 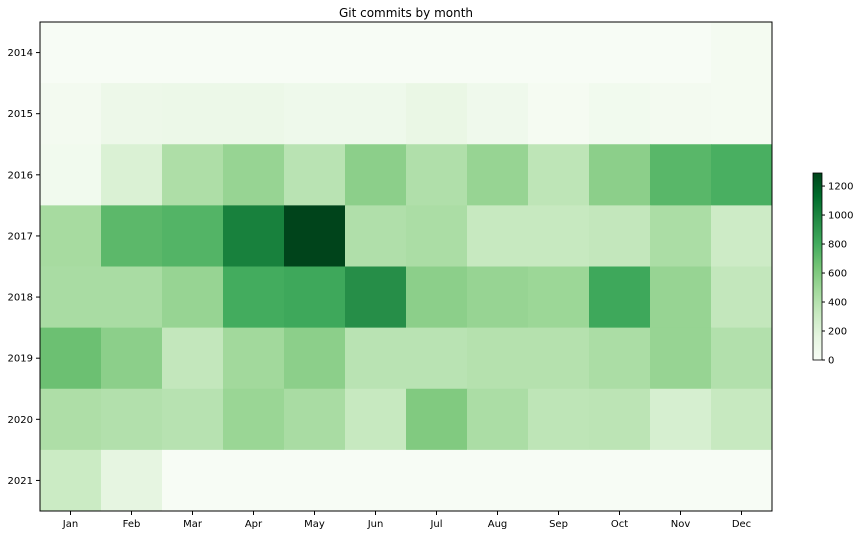 What do you see at coordinates (314, 524) in the screenshot?
I see `x-tick-label: May` at bounding box center [314, 524].